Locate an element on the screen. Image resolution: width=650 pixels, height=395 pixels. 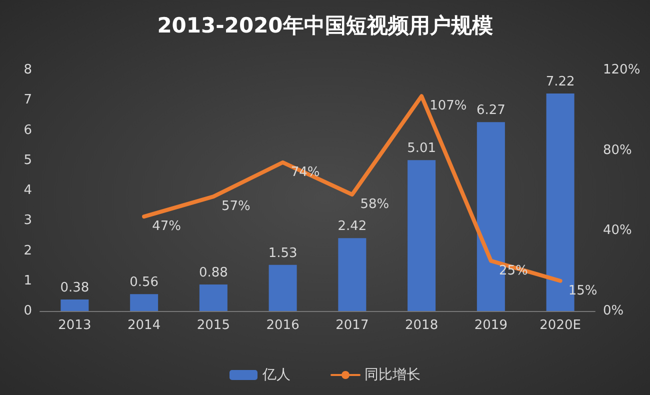
x-tick-label: 2020E is located at coordinates (560, 325).